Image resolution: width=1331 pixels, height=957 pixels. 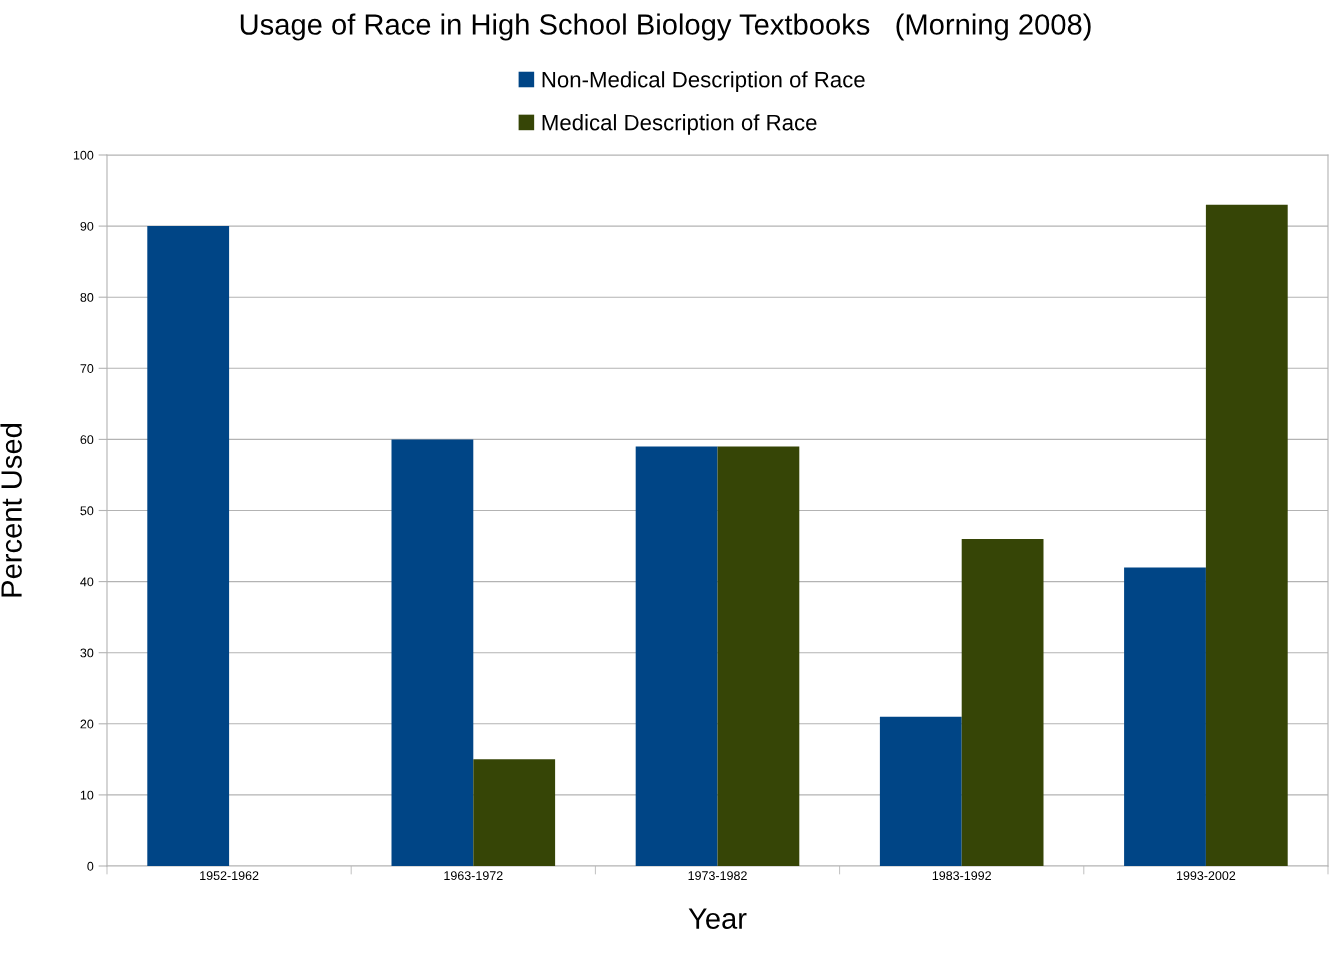 What do you see at coordinates (87, 440) in the screenshot?
I see `y-tick-label: 60` at bounding box center [87, 440].